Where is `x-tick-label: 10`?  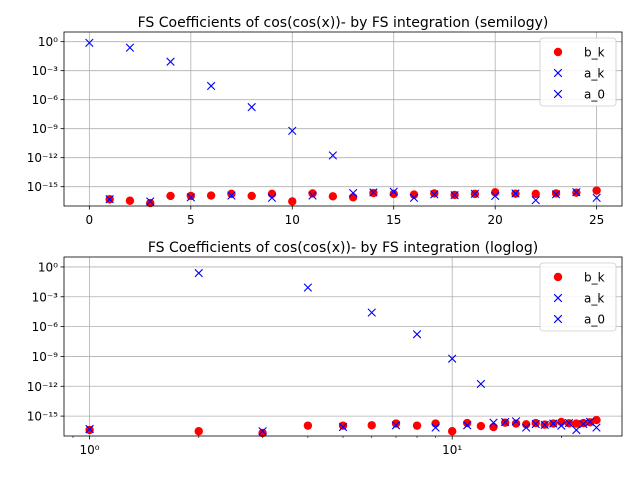
x-tick-label: 10 is located at coordinates (292, 220).